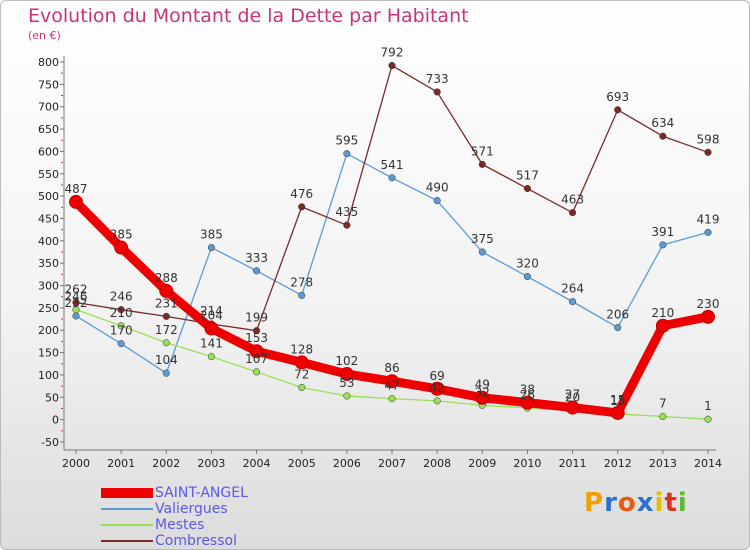 Image resolution: width=750 pixels, height=550 pixels. I want to click on data-label: 232, so click(76, 303).